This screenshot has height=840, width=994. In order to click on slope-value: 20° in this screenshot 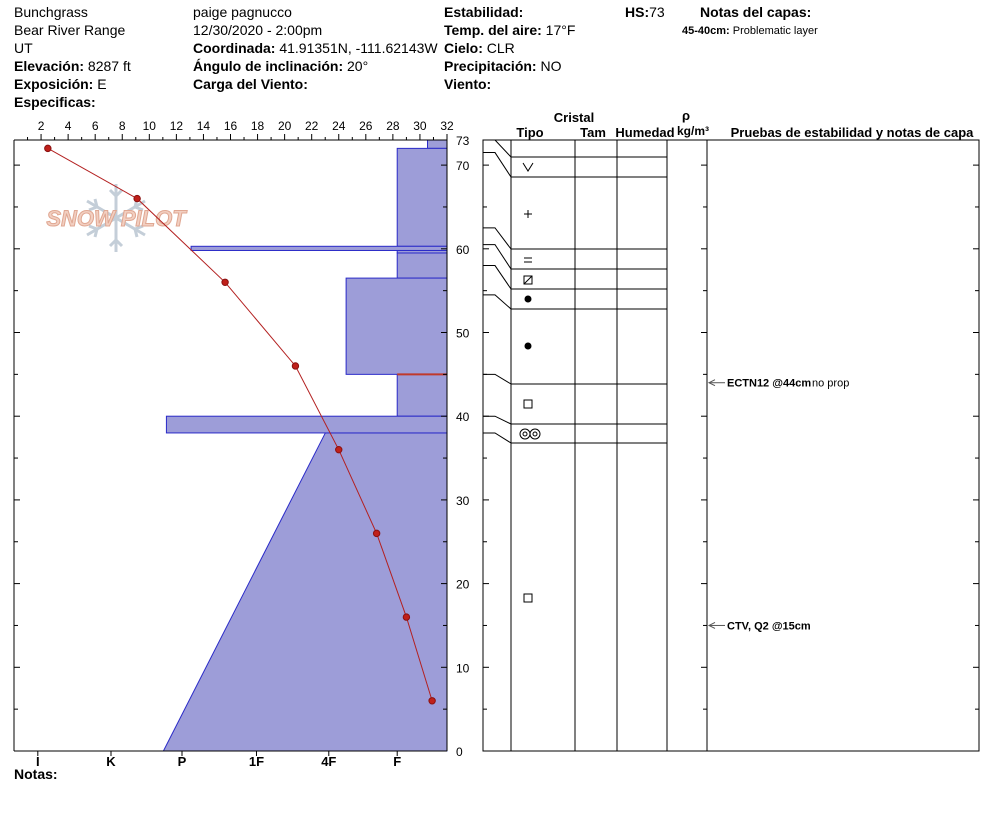, I will do `click(358, 66)`.